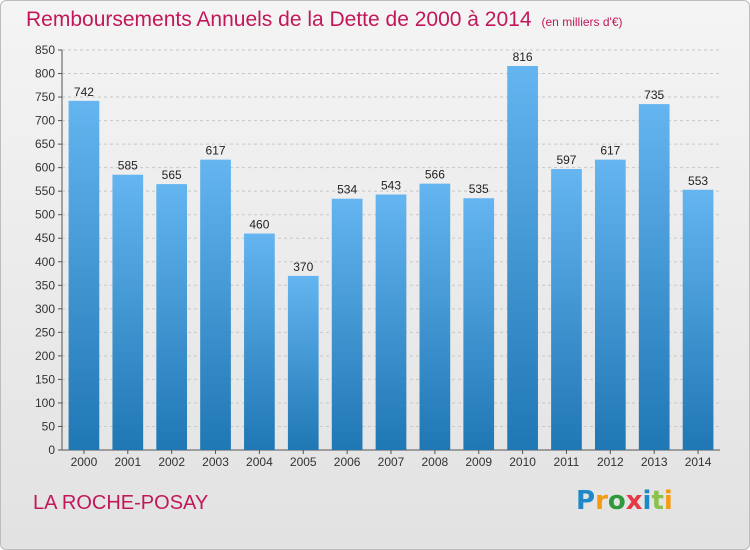 The width and height of the screenshot is (750, 550). What do you see at coordinates (172, 175) in the screenshot?
I see `bar-value-label: 565` at bounding box center [172, 175].